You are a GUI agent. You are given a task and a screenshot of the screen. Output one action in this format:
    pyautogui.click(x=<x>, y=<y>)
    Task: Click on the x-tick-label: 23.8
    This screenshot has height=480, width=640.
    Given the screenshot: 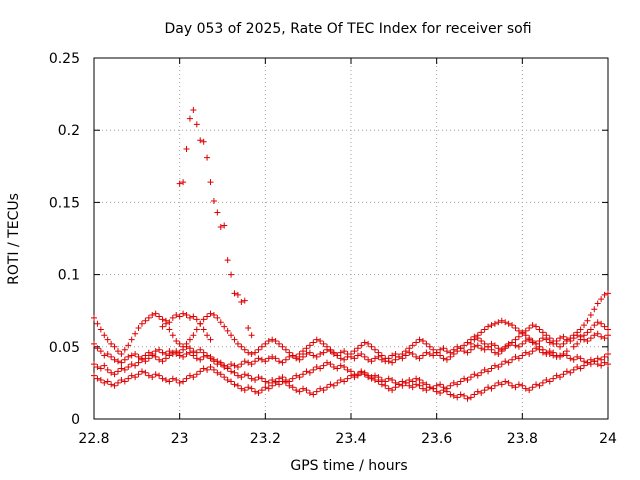 What is the action you would take?
    pyautogui.click(x=522, y=439)
    